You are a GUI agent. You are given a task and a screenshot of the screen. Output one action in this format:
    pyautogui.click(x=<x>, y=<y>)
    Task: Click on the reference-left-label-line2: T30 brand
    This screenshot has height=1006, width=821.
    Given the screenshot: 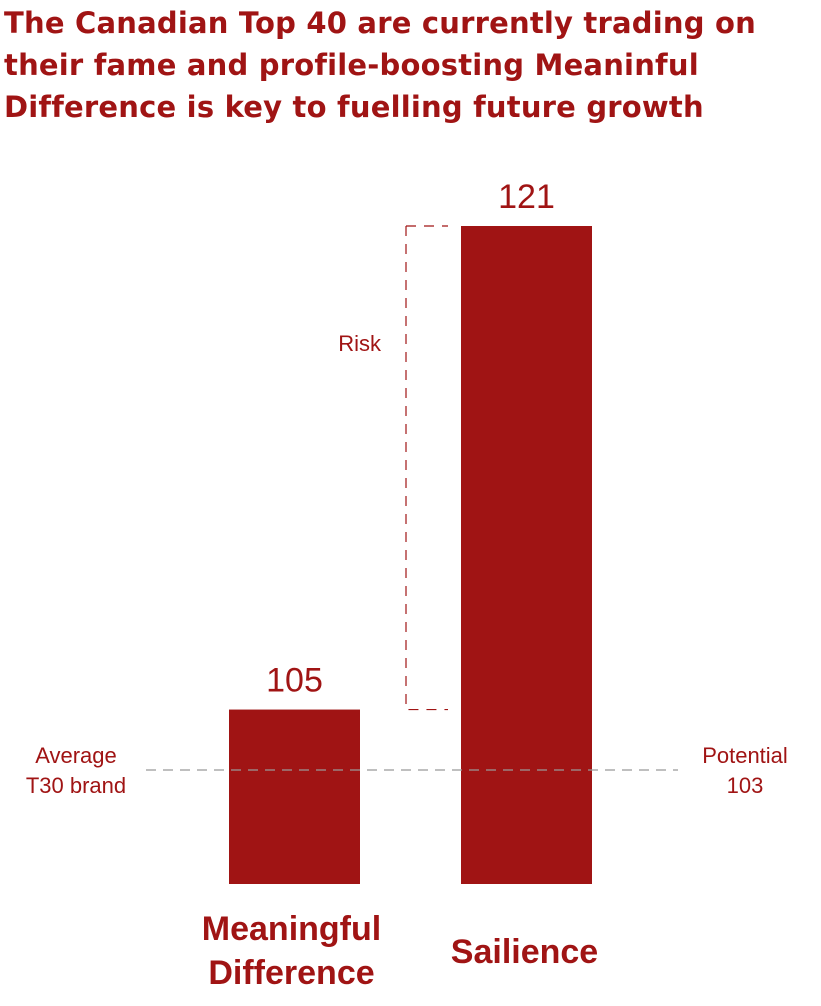 What is the action you would take?
    pyautogui.click(x=76, y=785)
    